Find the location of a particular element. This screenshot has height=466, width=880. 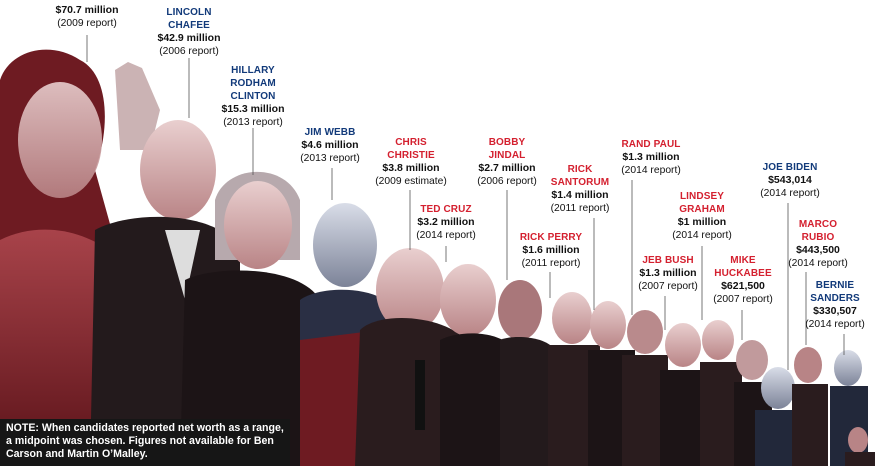

candidate-name: LINCOLN CHAFEE is located at coordinates (189, 19).